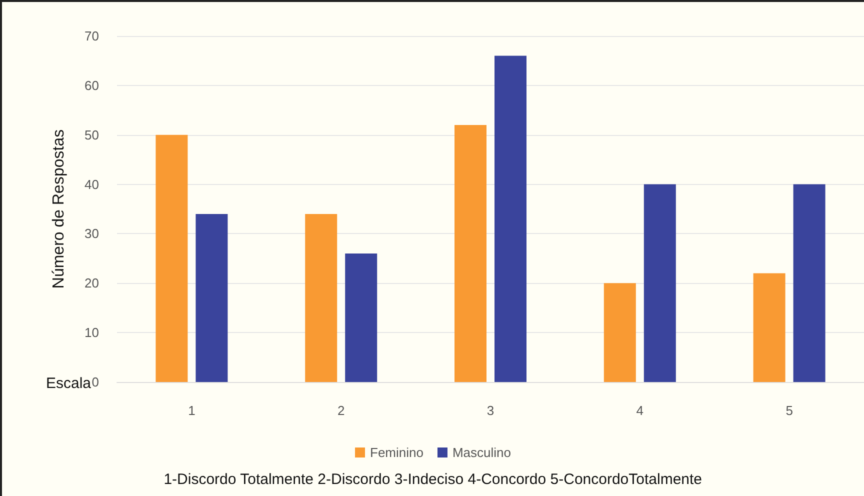 The height and width of the screenshot is (496, 864). Describe the element at coordinates (91, 283) in the screenshot. I see `y-tick-label: 20` at that location.